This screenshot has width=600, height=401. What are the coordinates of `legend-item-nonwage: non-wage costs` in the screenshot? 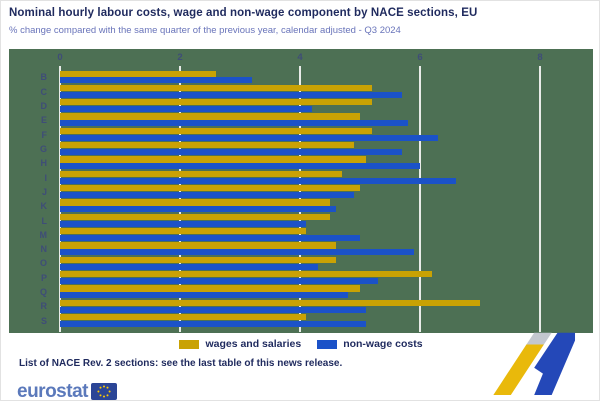 It's located at (370, 344).